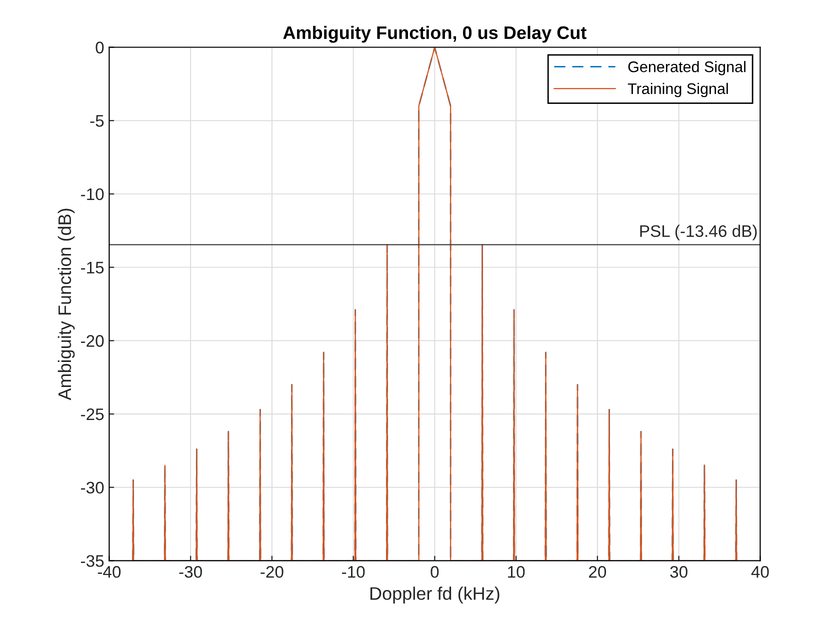  I want to click on x-tick-label: -40, so click(109, 572).